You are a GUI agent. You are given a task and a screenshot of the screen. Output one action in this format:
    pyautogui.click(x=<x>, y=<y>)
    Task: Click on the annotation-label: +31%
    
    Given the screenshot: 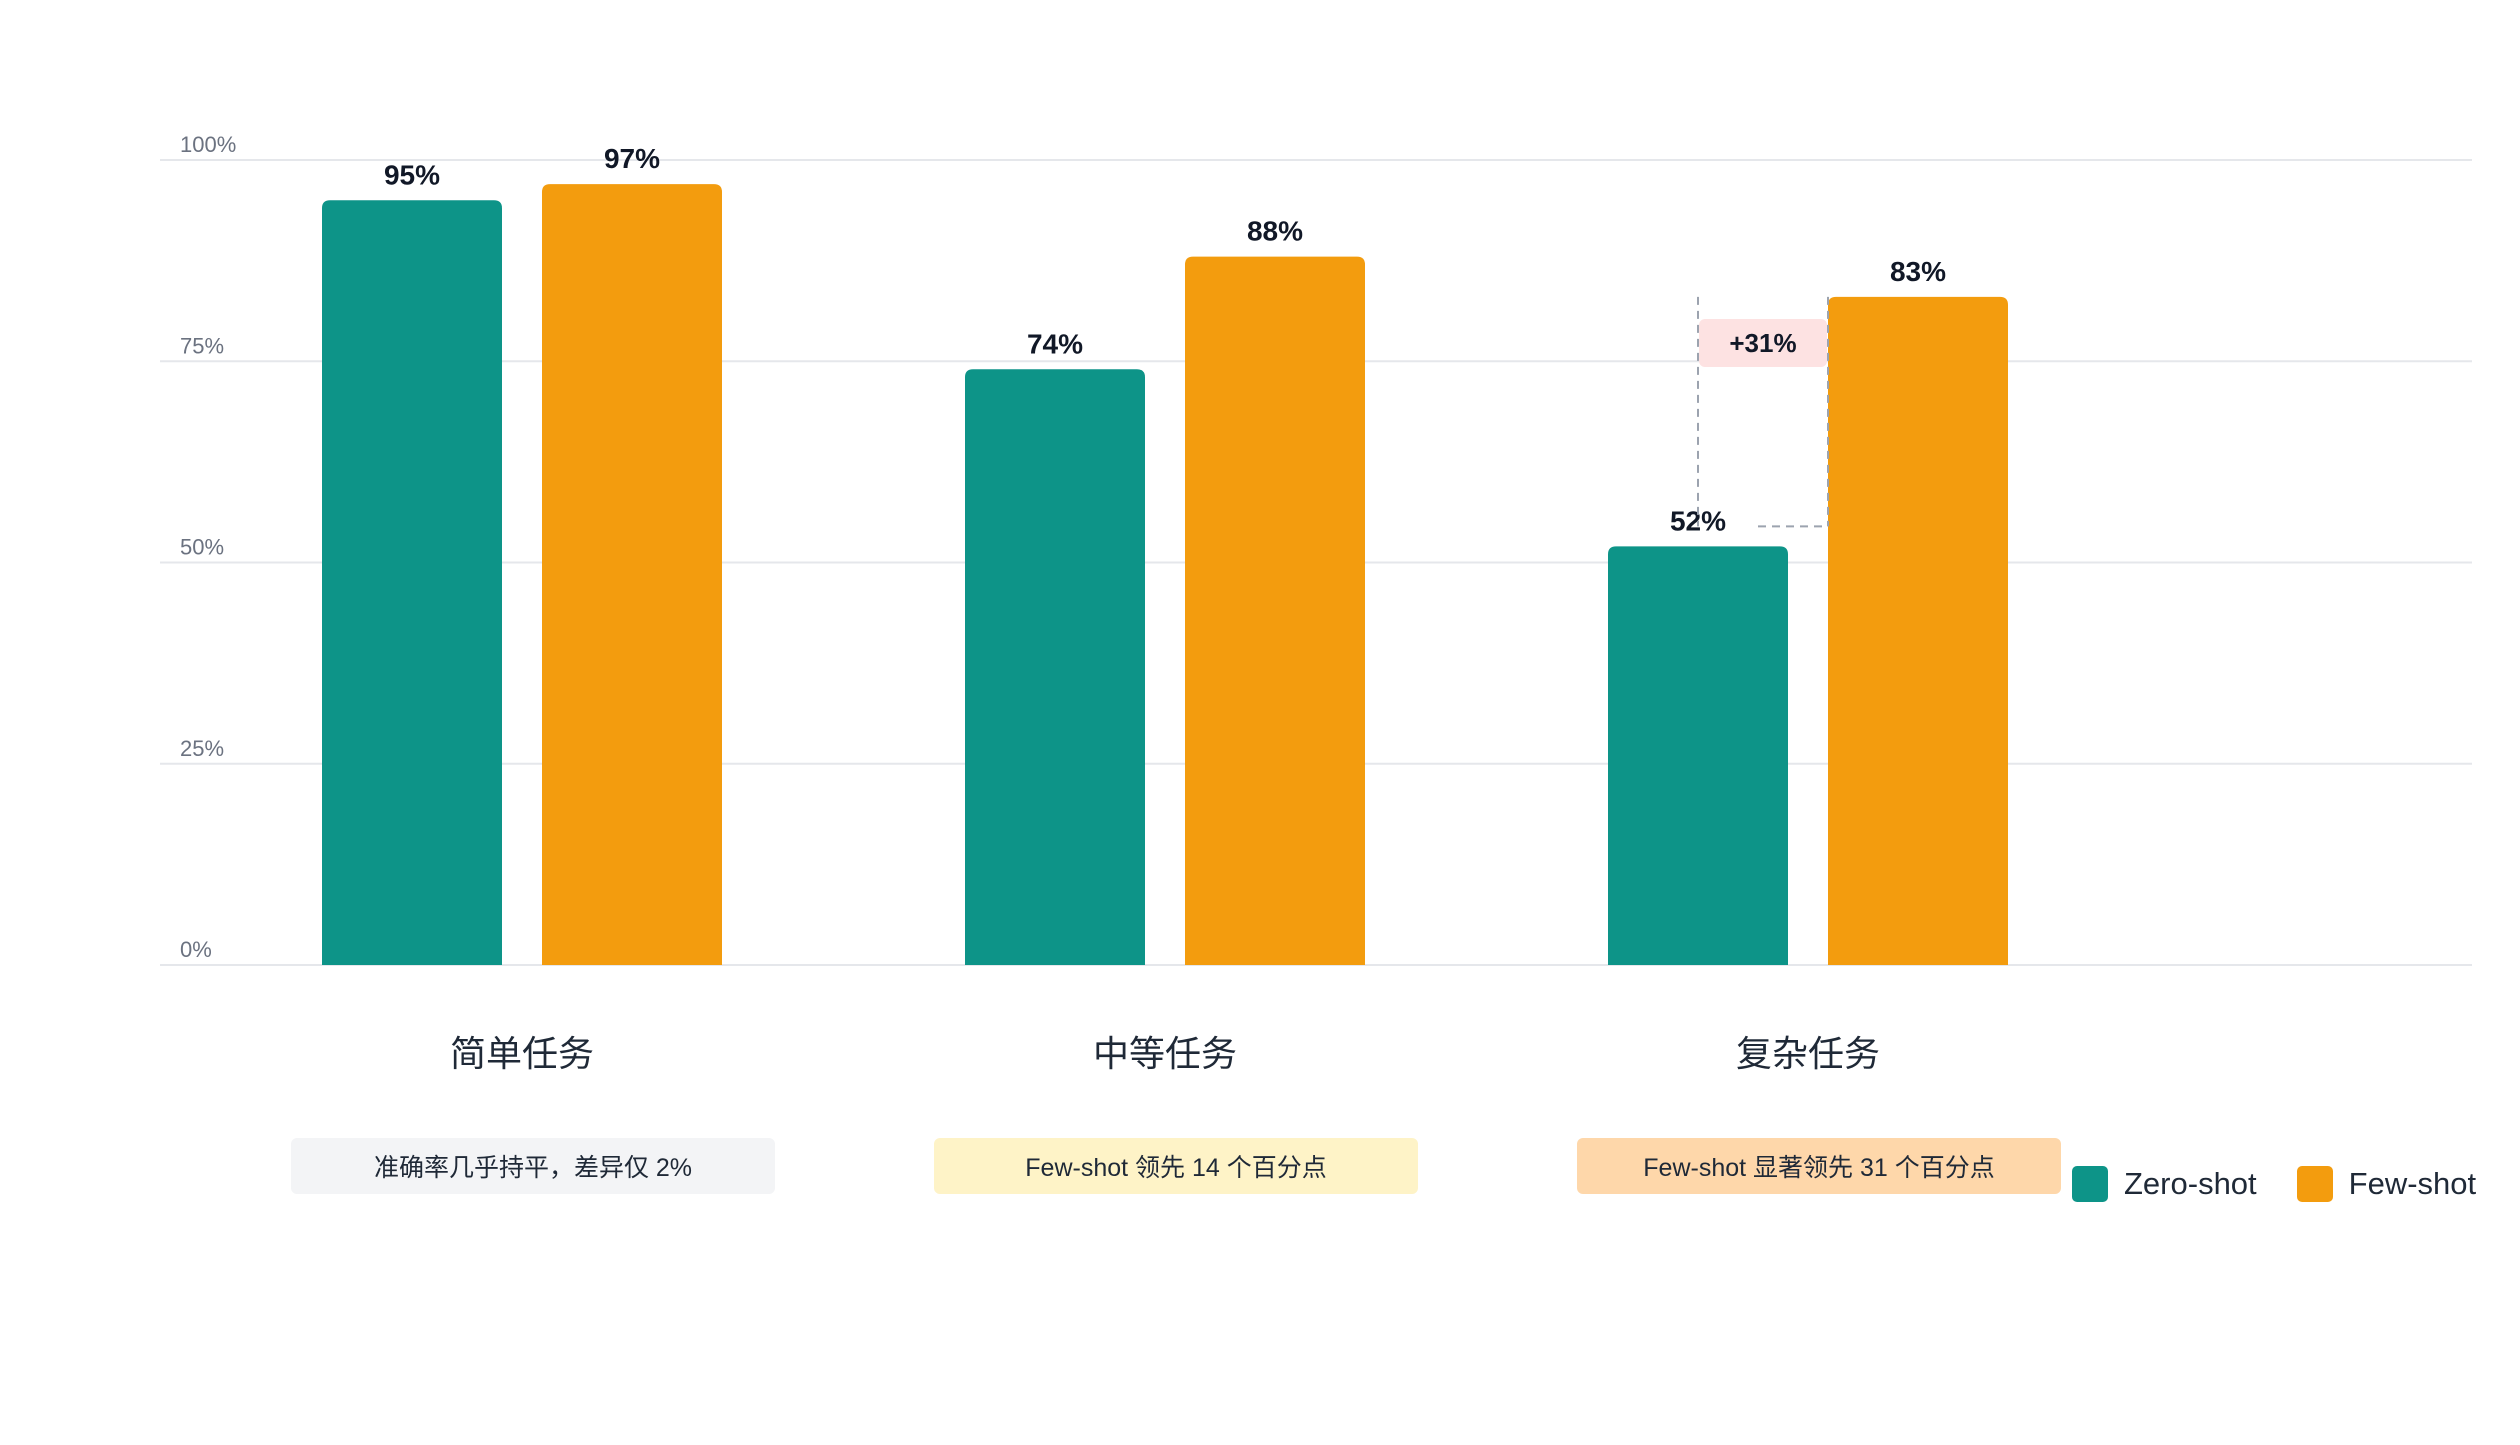 What is the action you would take?
    pyautogui.click(x=1762, y=343)
    